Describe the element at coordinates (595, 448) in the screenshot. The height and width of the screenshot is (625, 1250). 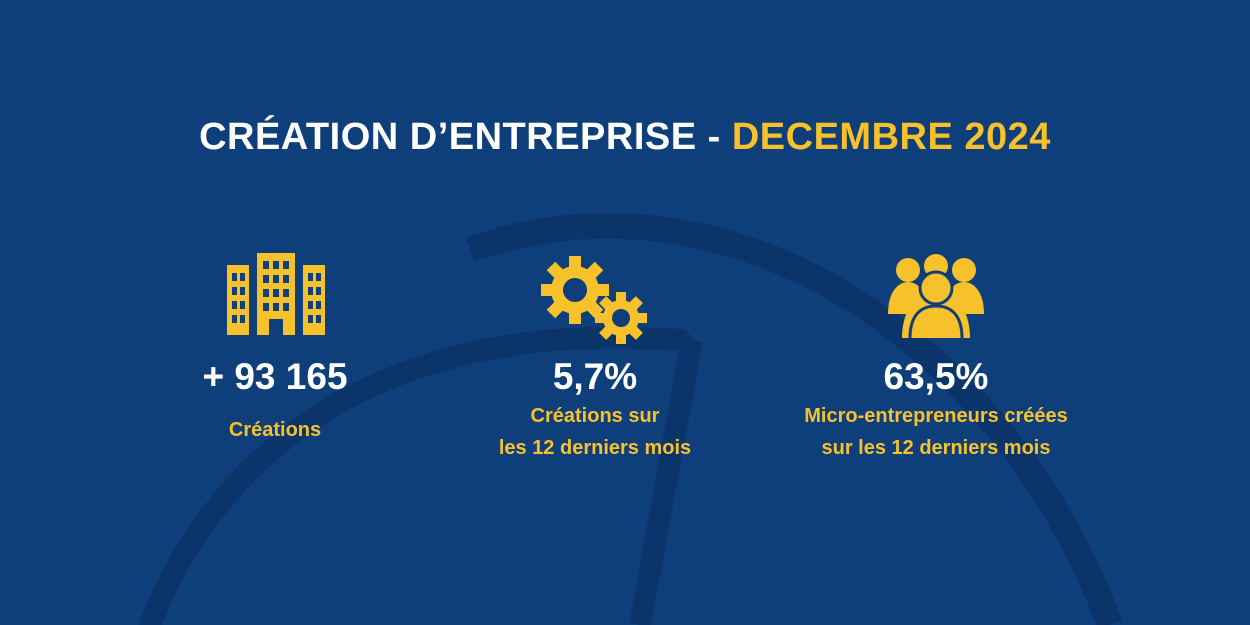
I see `stat-label-line: les 12 derniers mois` at that location.